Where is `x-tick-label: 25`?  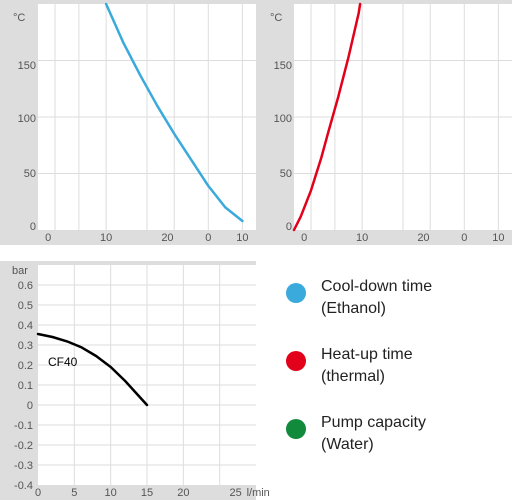 x-tick-label: 25 is located at coordinates (236, 493).